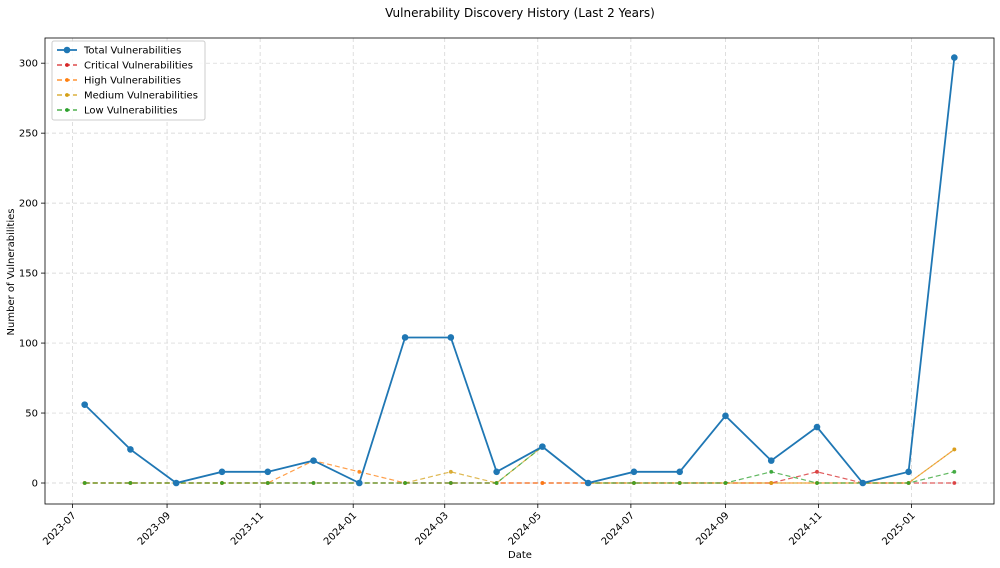  Describe the element at coordinates (141, 96) in the screenshot. I see `legend-label: Medium Vulnerabilities` at that location.